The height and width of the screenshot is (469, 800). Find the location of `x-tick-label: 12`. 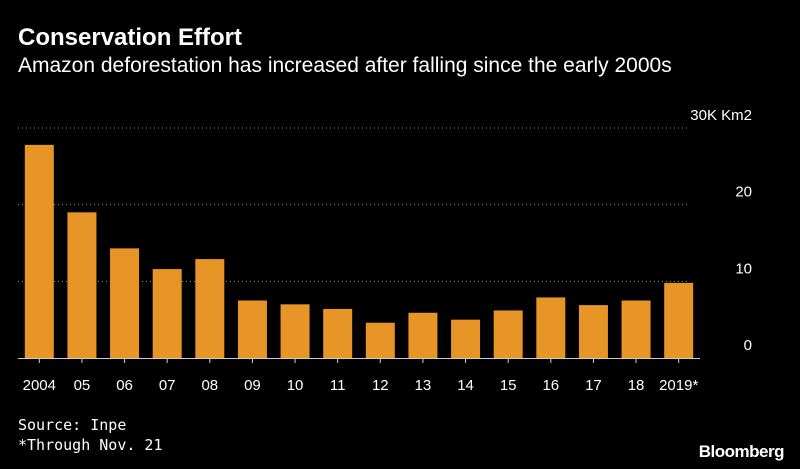

x-tick-label: 12 is located at coordinates (380, 385).